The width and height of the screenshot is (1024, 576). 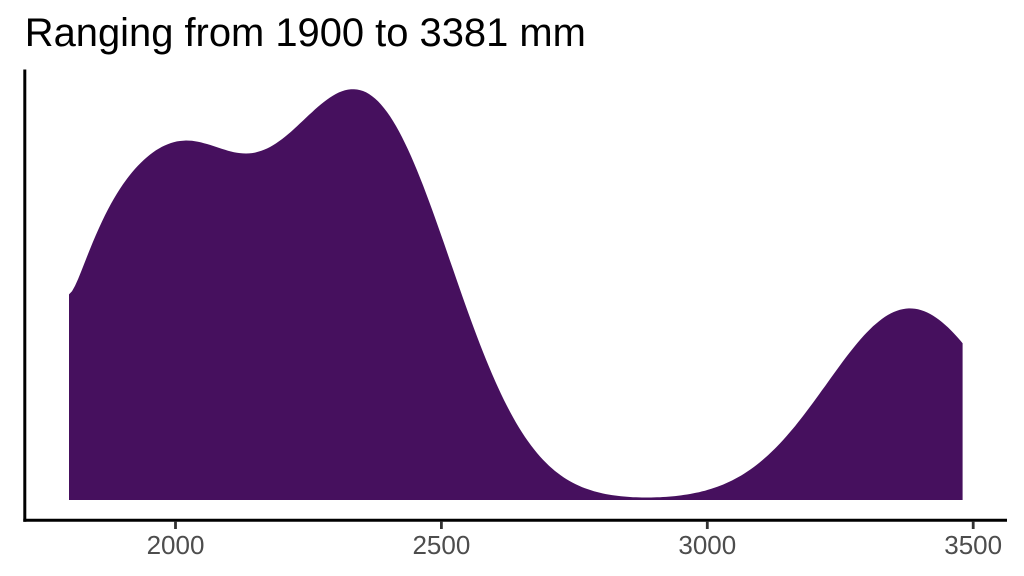 What do you see at coordinates (707, 545) in the screenshot?
I see `svg-text: 3000` at bounding box center [707, 545].